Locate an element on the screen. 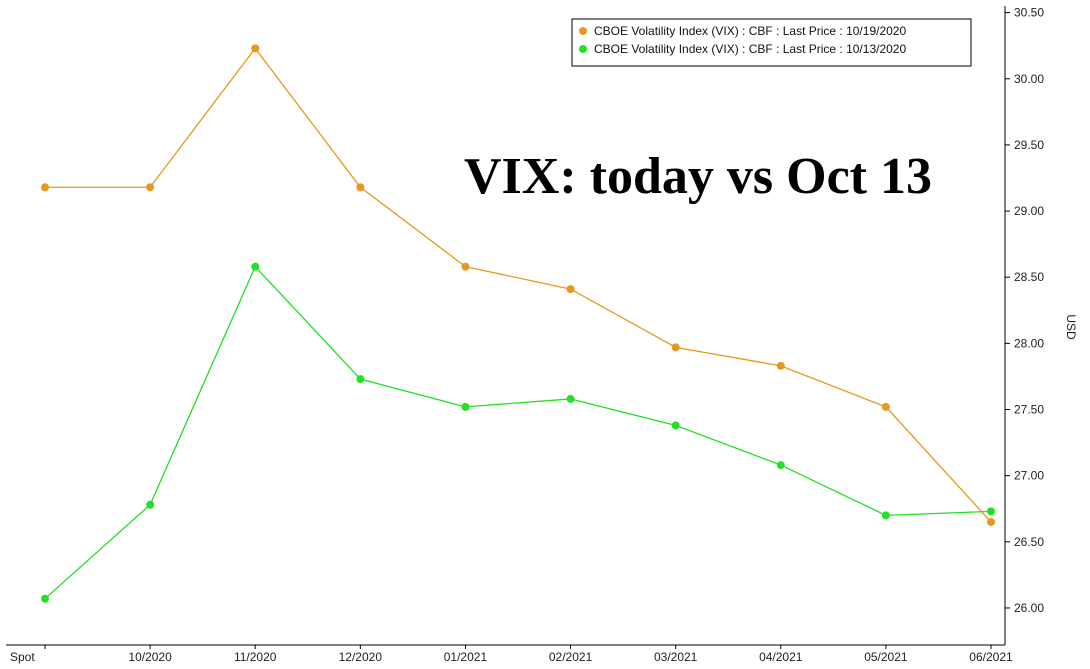 Image resolution: width=1090 pixels, height=669 pixels. chart-annotation: VIX: today vs Oct 13 is located at coordinates (698, 176).